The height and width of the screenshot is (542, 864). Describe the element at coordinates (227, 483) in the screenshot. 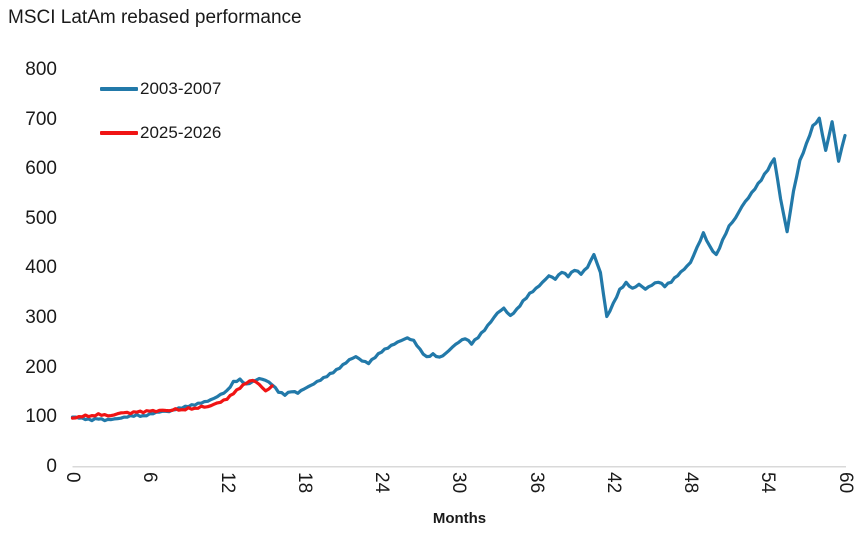

I see `x-tick-label-12: 12` at that location.